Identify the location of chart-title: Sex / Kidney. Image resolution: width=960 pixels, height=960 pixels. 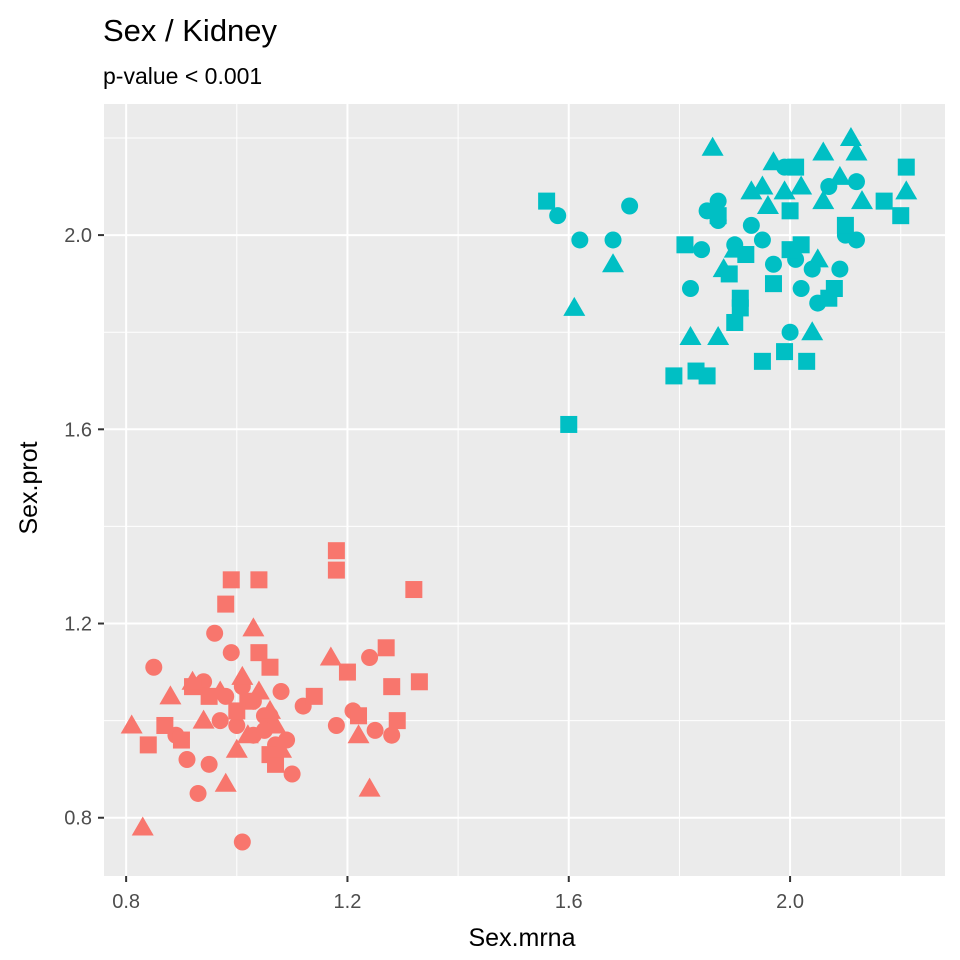
(190, 30).